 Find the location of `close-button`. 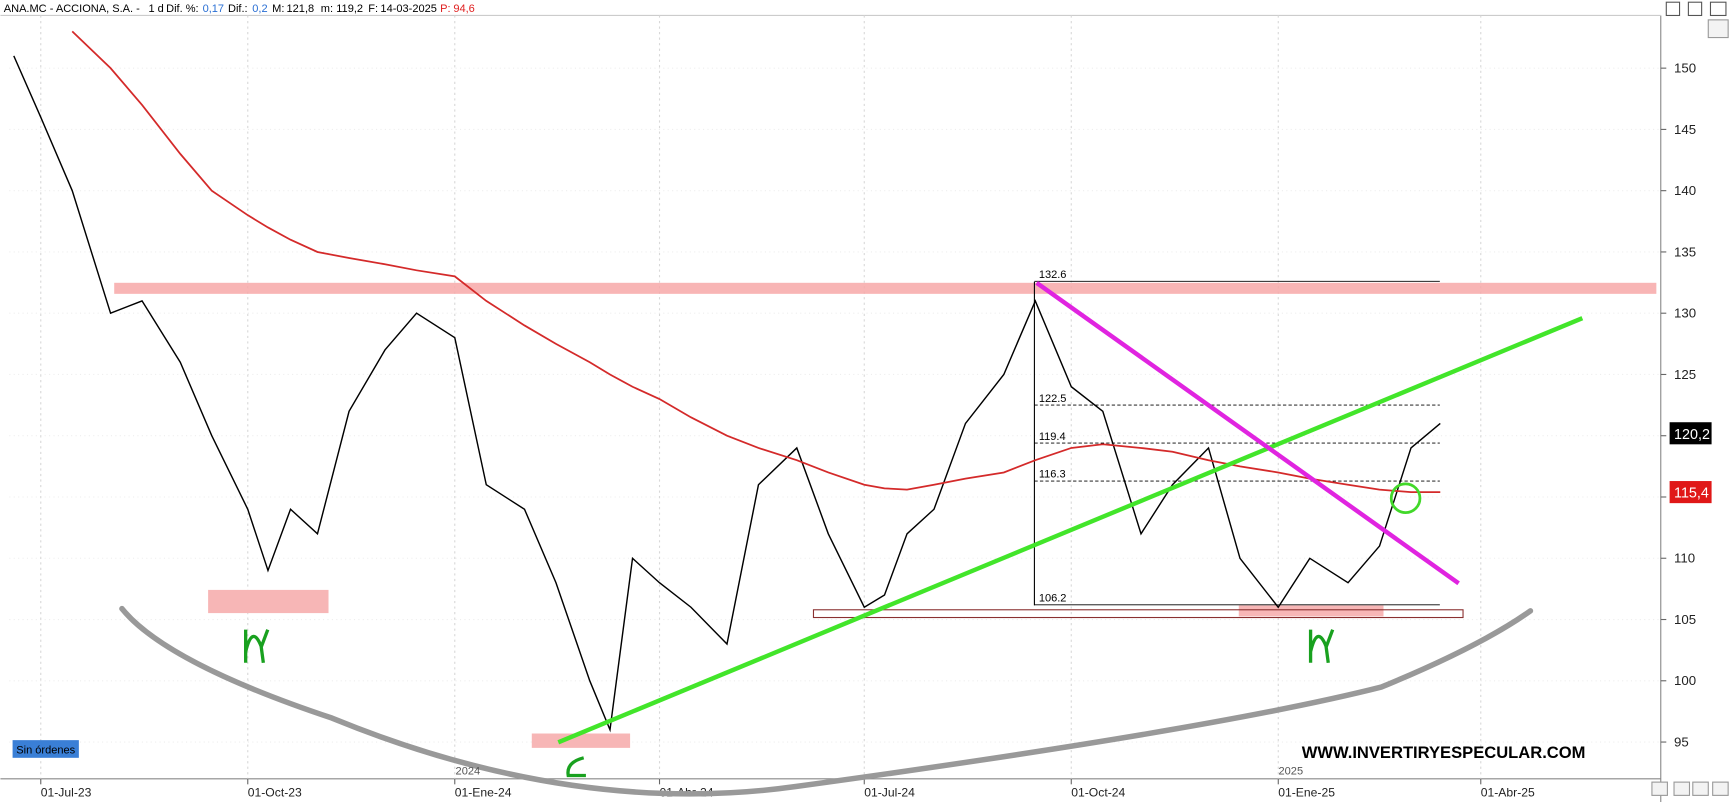

close-button is located at coordinates (1718, 9).